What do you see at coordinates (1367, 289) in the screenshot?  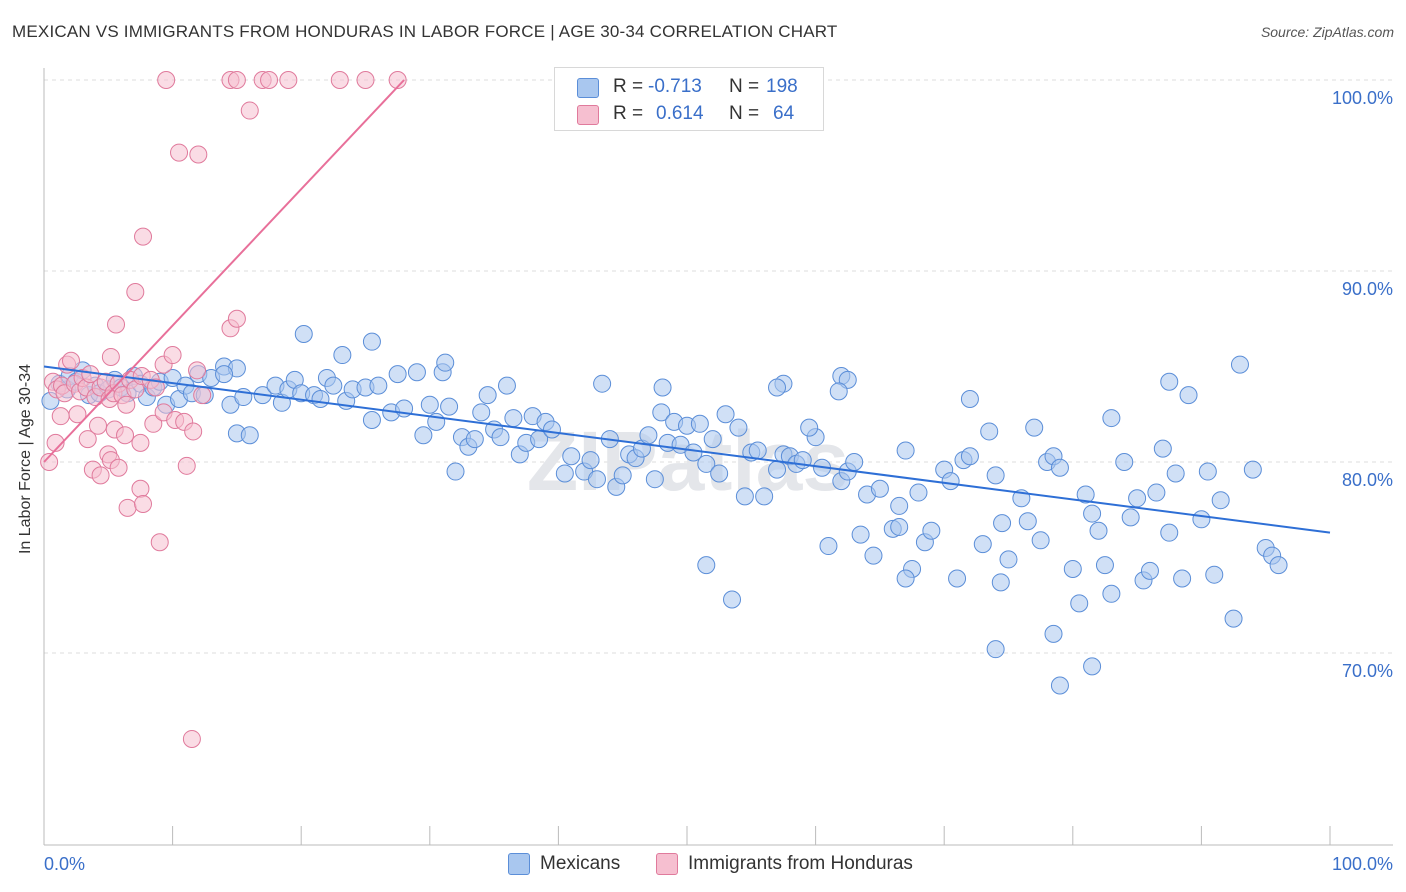 I see `y-tick-label: 90.0%` at bounding box center [1367, 289].